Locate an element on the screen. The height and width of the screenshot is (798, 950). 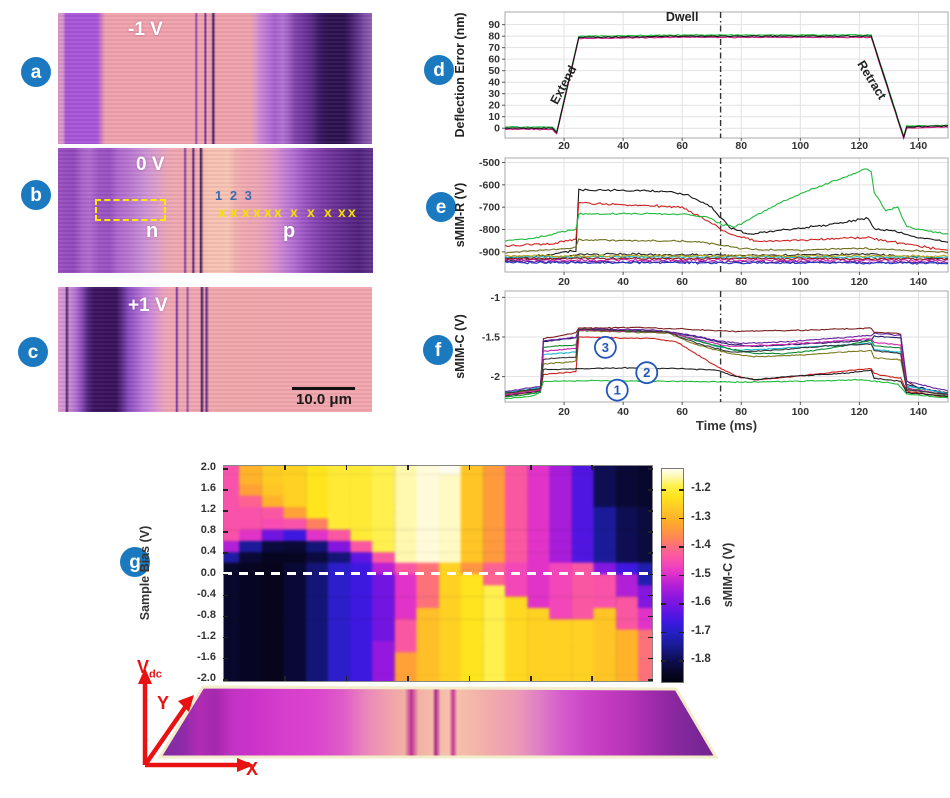
vdc-arrowhead is located at coordinates (145, 676).